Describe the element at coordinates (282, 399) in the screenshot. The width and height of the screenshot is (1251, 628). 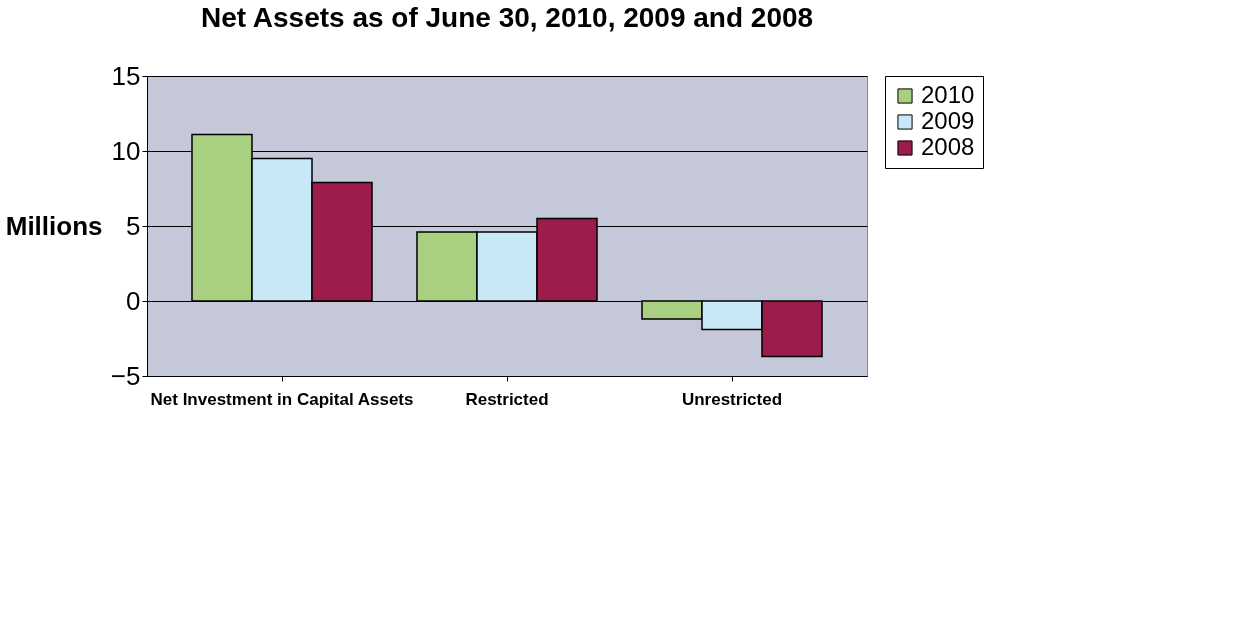
I see `x-tick-label: Net Investment in Capital Assets` at that location.